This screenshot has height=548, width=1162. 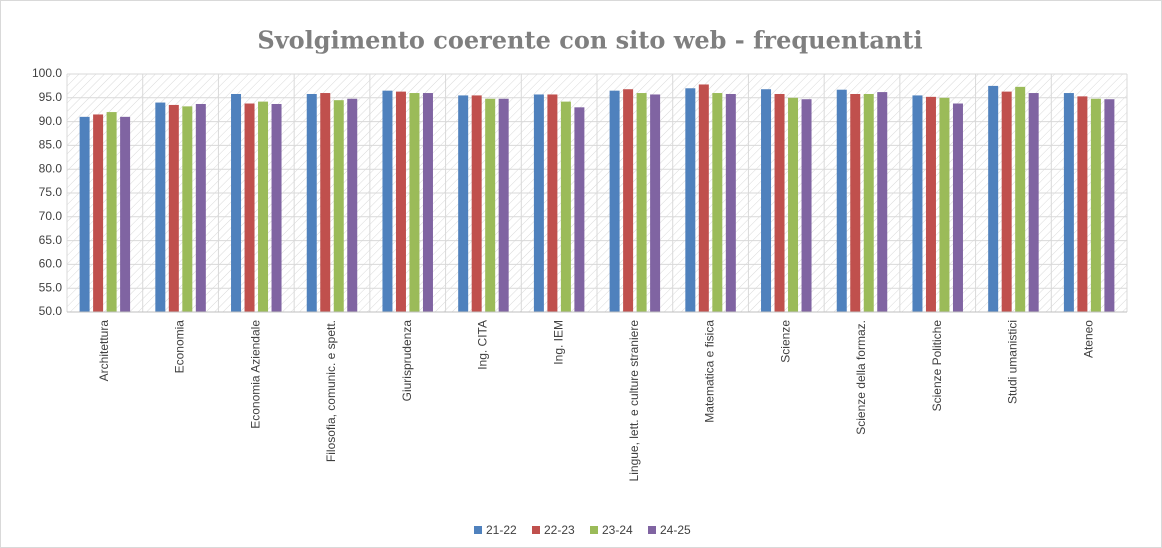 I want to click on x-tick-label: Economia, so click(x=180, y=347).